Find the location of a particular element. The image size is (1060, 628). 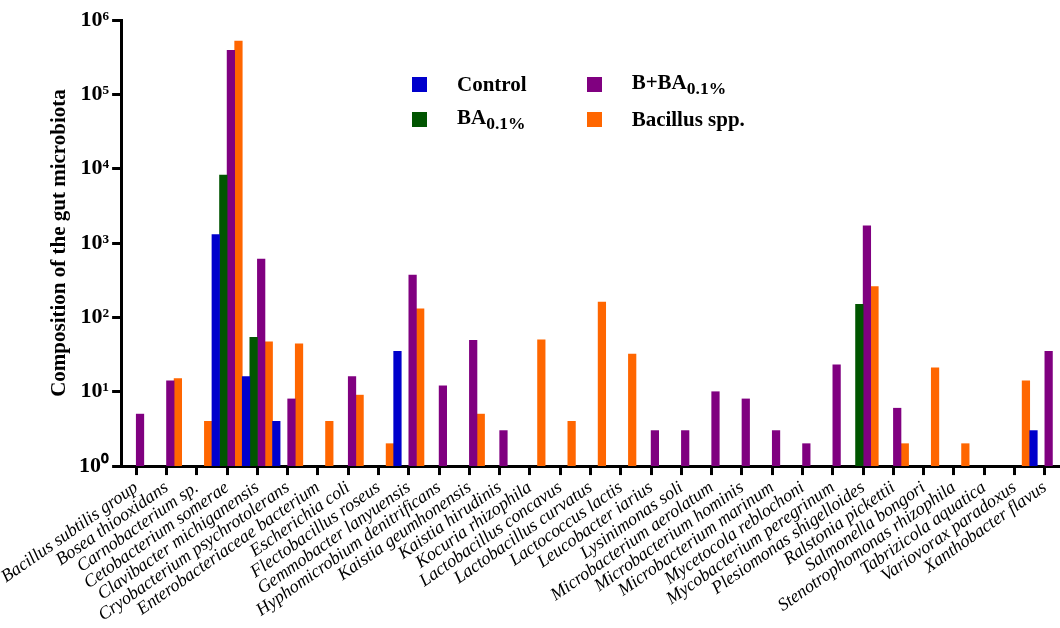

y-tick-label: 10³ is located at coordinates (95, 241).